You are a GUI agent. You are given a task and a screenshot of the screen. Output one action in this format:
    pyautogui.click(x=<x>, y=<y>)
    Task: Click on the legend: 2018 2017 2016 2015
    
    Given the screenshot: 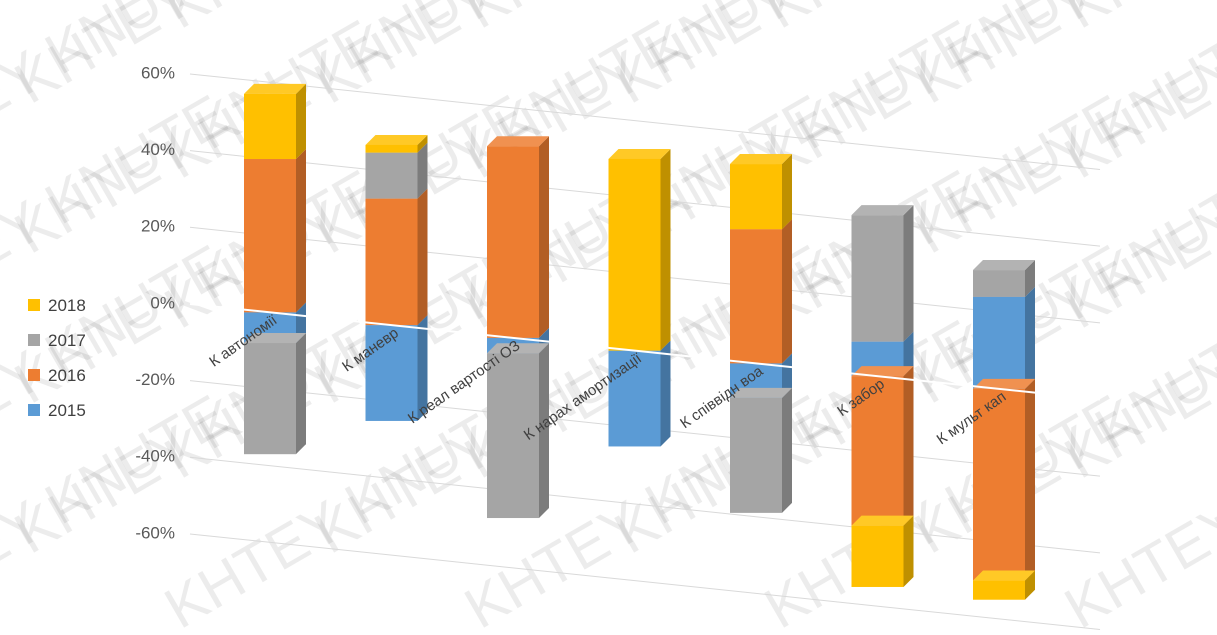 What is the action you would take?
    pyautogui.click(x=57, y=358)
    